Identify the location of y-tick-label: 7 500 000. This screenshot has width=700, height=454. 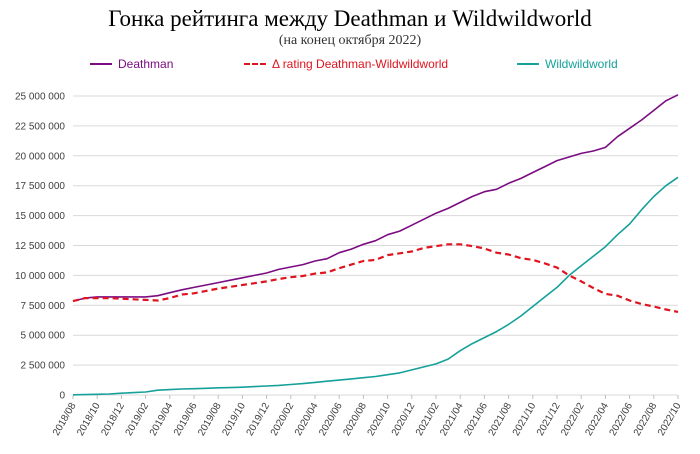
(43, 306).